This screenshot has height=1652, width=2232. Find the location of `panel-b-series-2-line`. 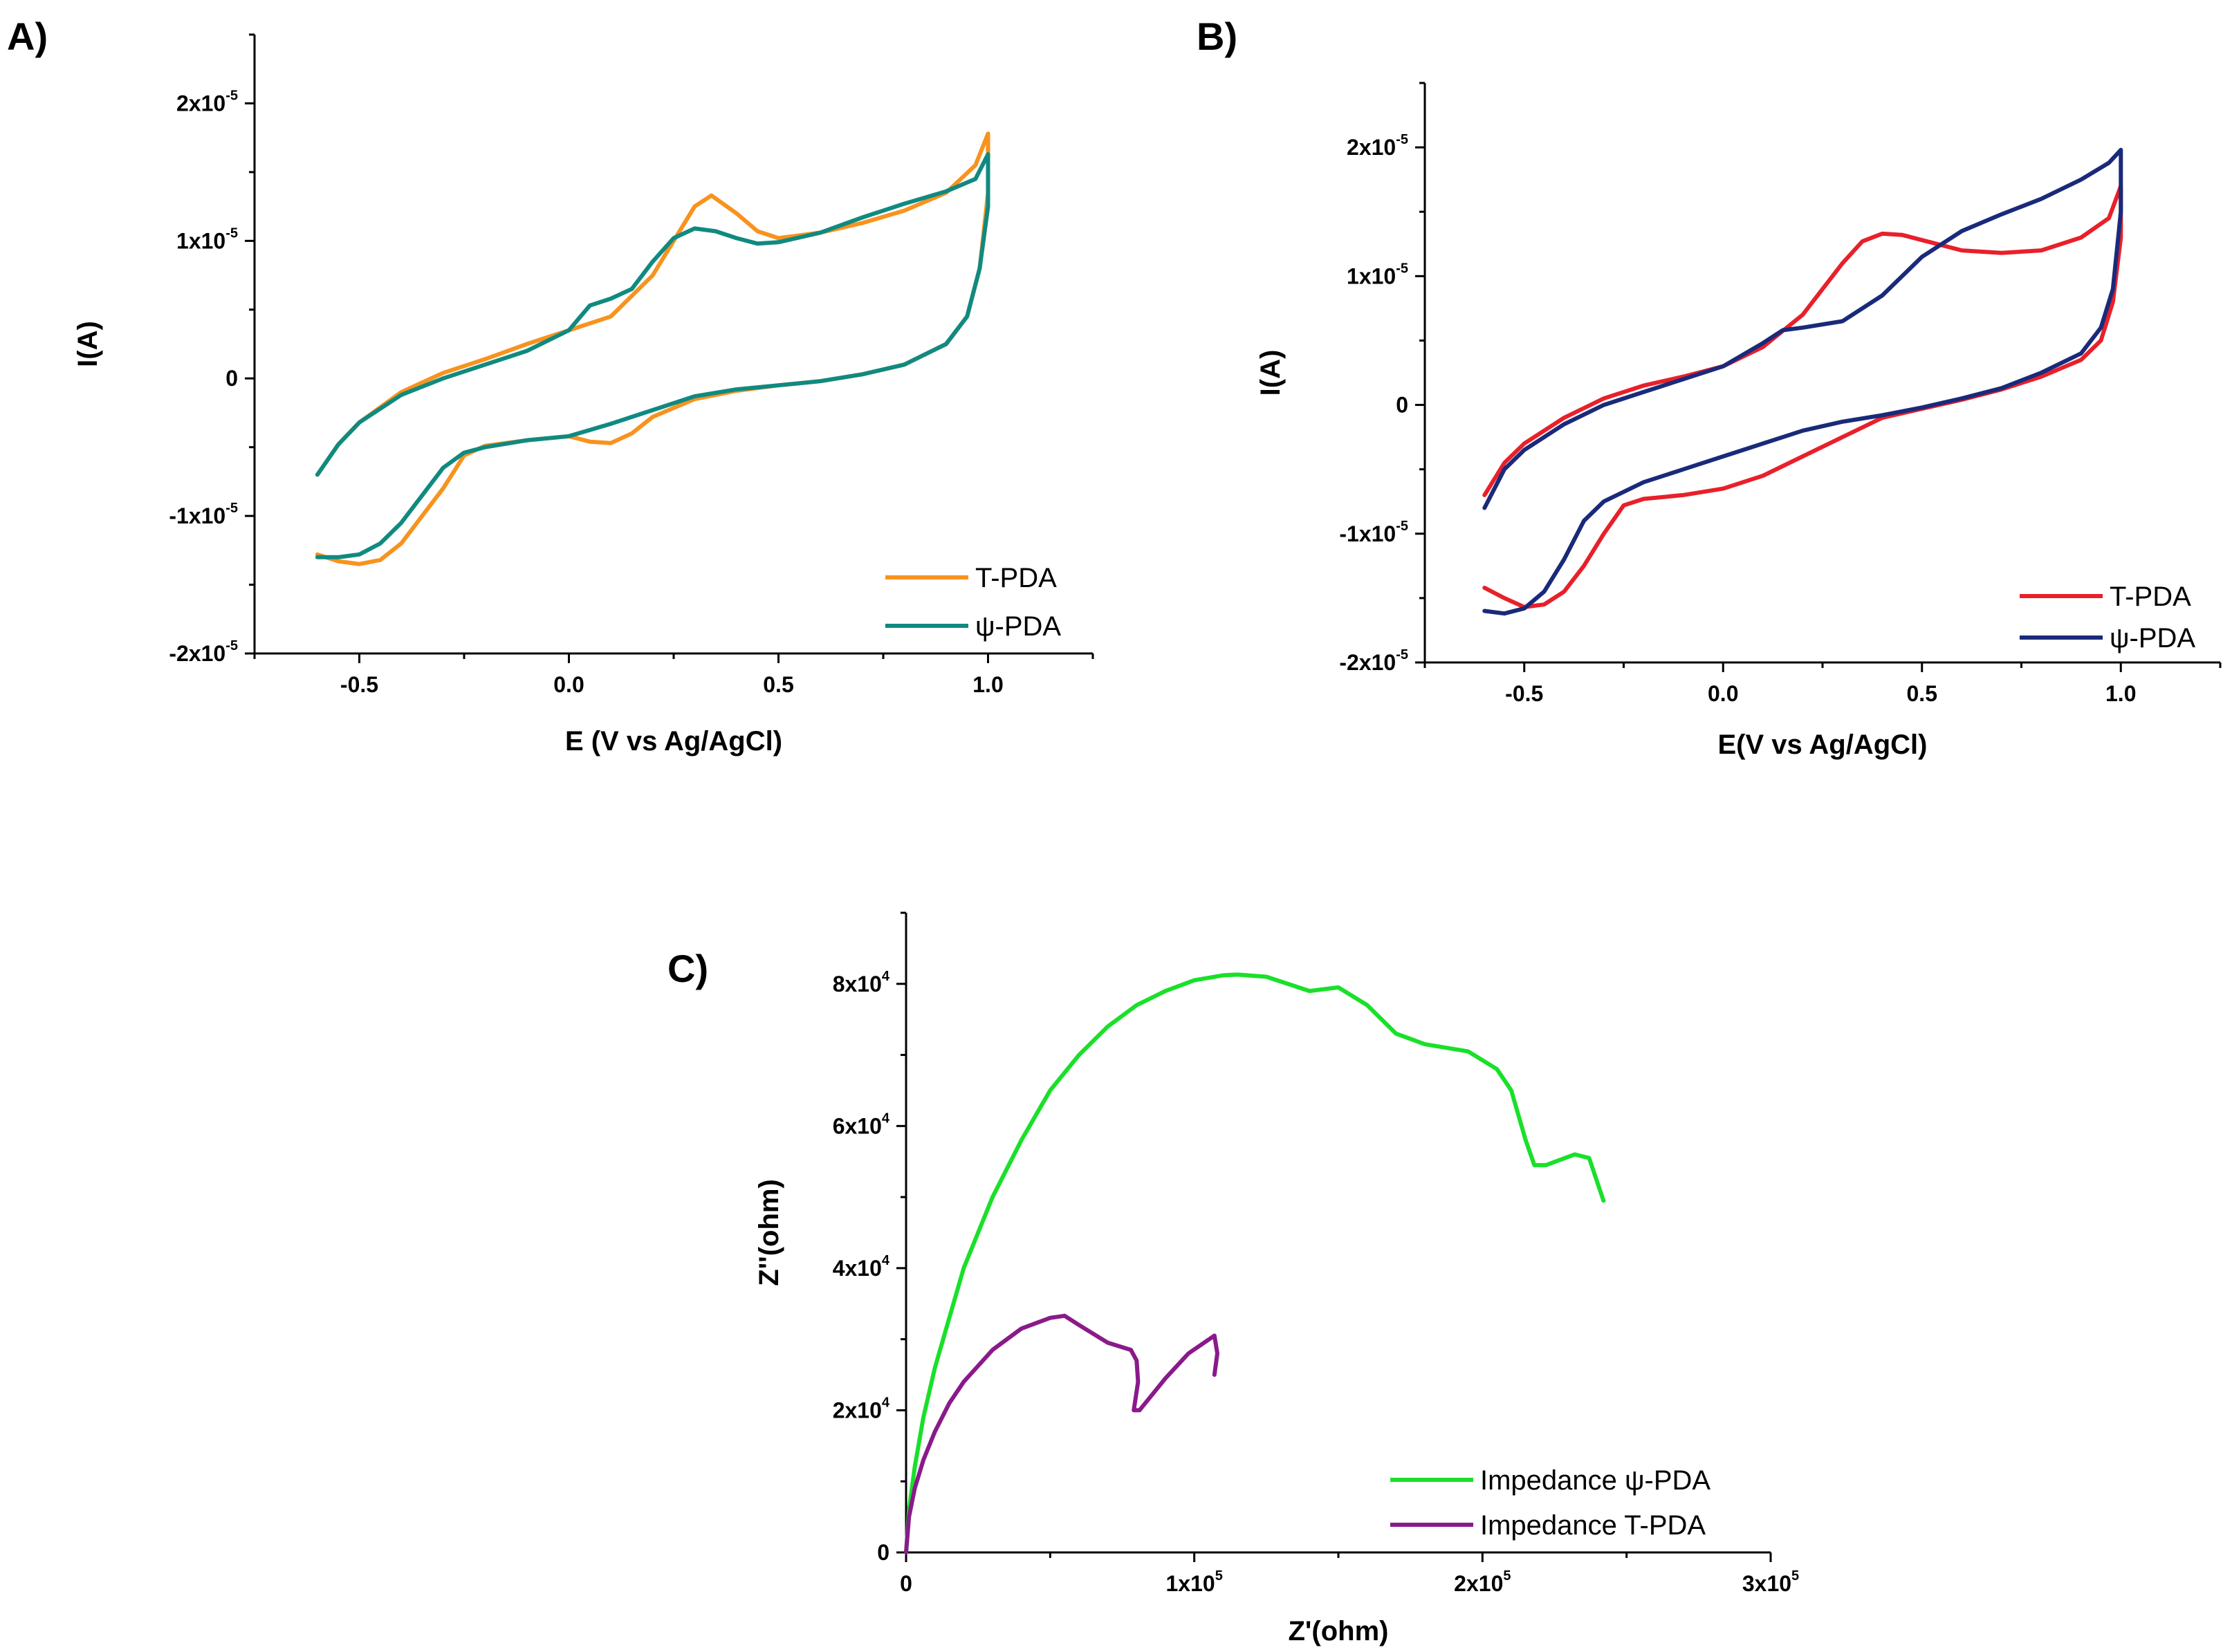

panel-b-series-2-line is located at coordinates (1803, 382).